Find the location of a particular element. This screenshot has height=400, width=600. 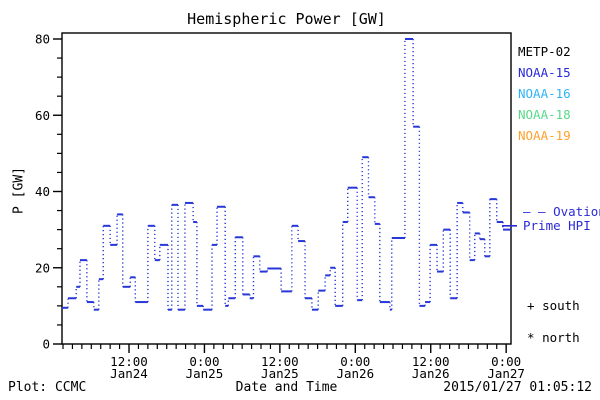

ovation-label-2: Prime HPI is located at coordinates (557, 225).